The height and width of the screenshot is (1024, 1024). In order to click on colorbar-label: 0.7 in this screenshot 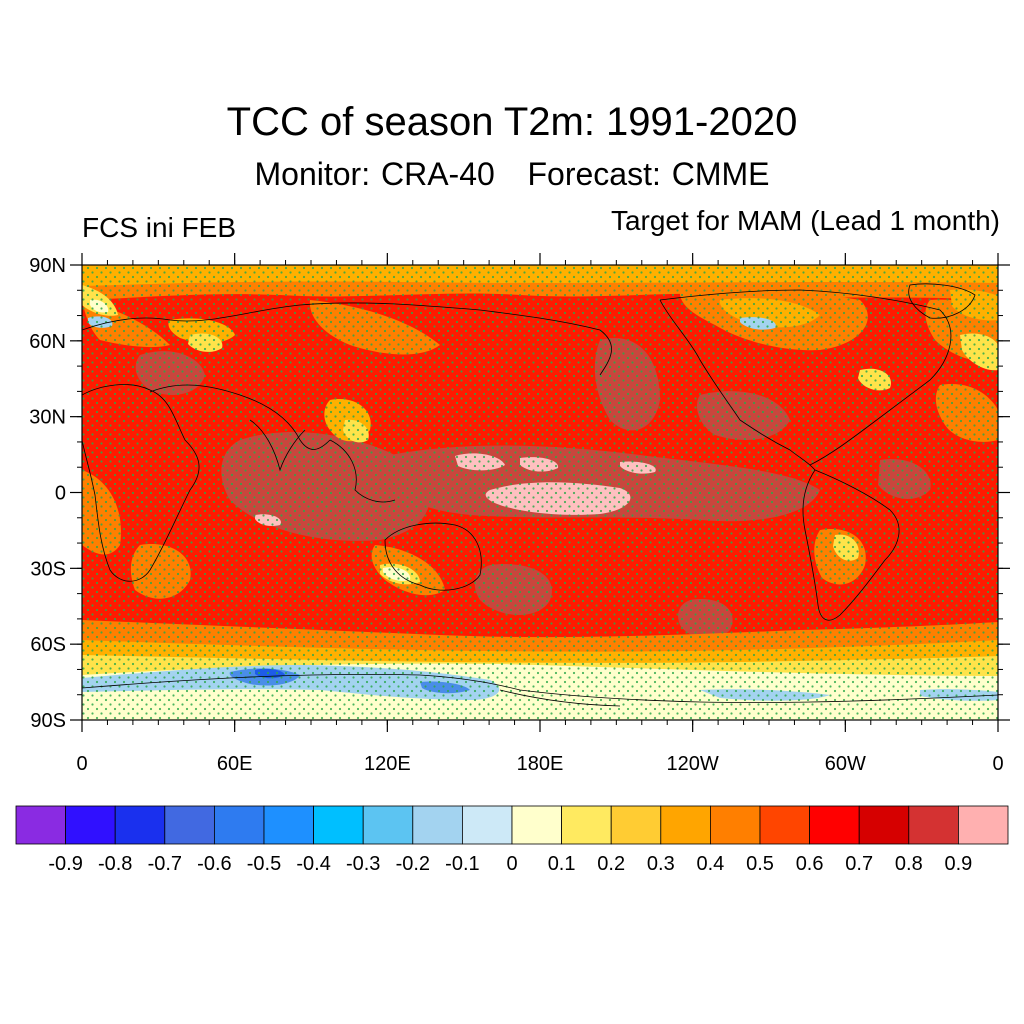, I will do `click(859, 864)`.